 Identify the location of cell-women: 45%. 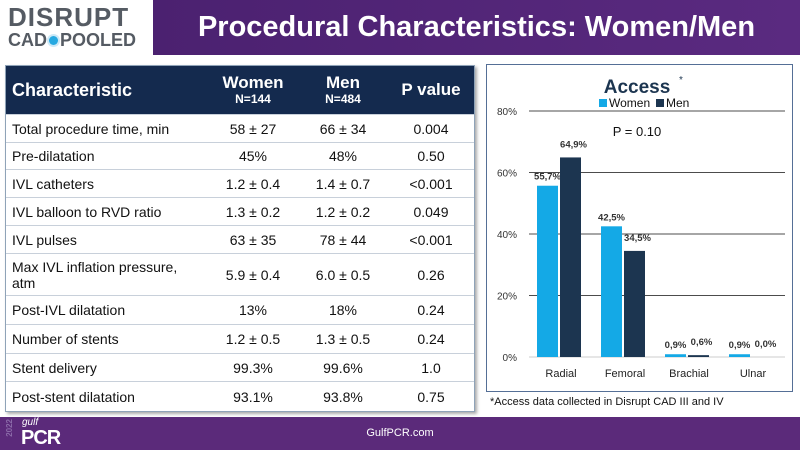
(253, 156).